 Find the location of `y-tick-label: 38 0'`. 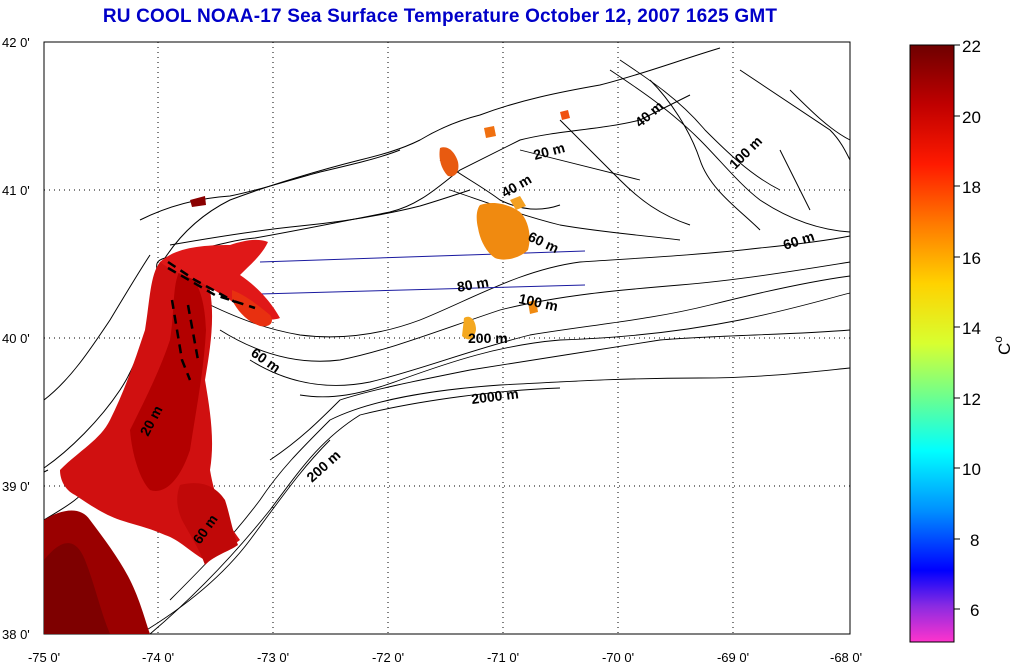

y-tick-label: 38 0' is located at coordinates (16, 634).